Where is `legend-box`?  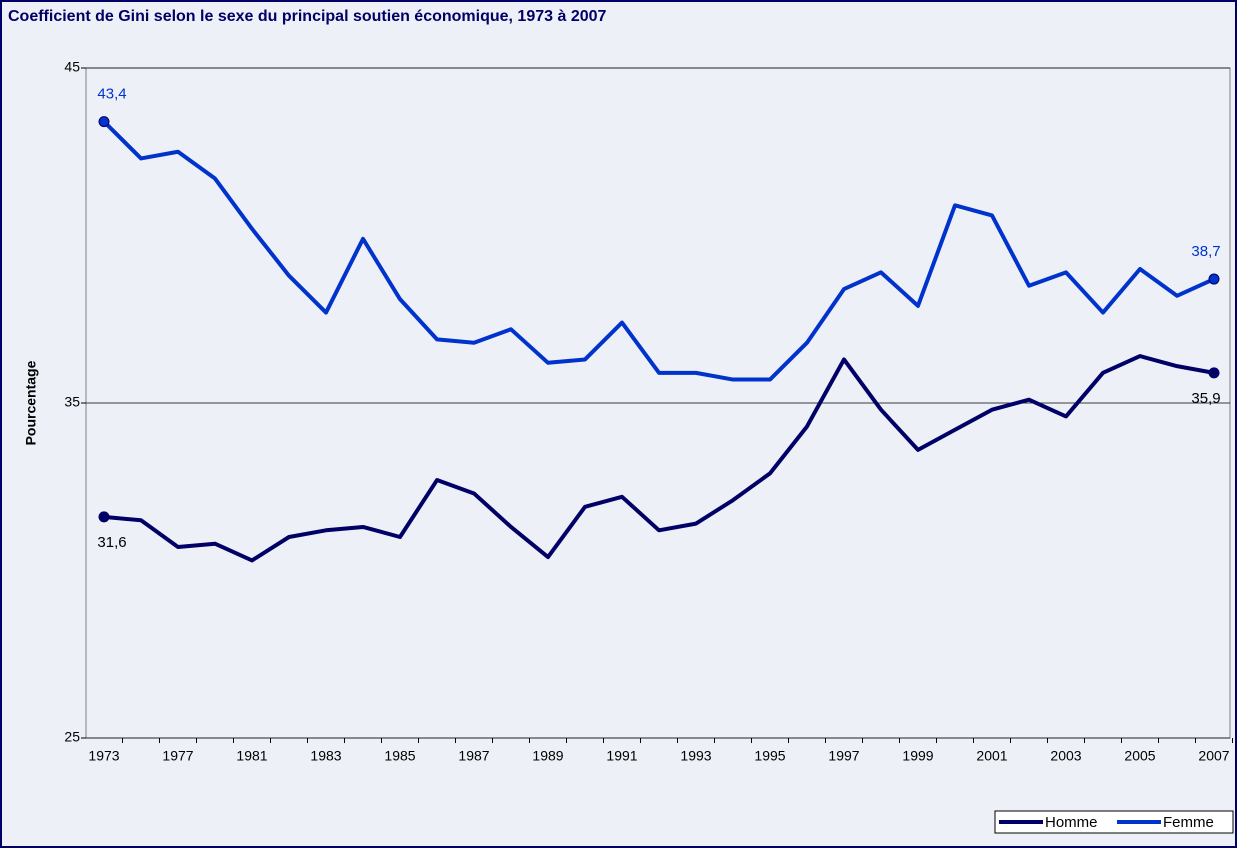
legend-box is located at coordinates (1114, 822).